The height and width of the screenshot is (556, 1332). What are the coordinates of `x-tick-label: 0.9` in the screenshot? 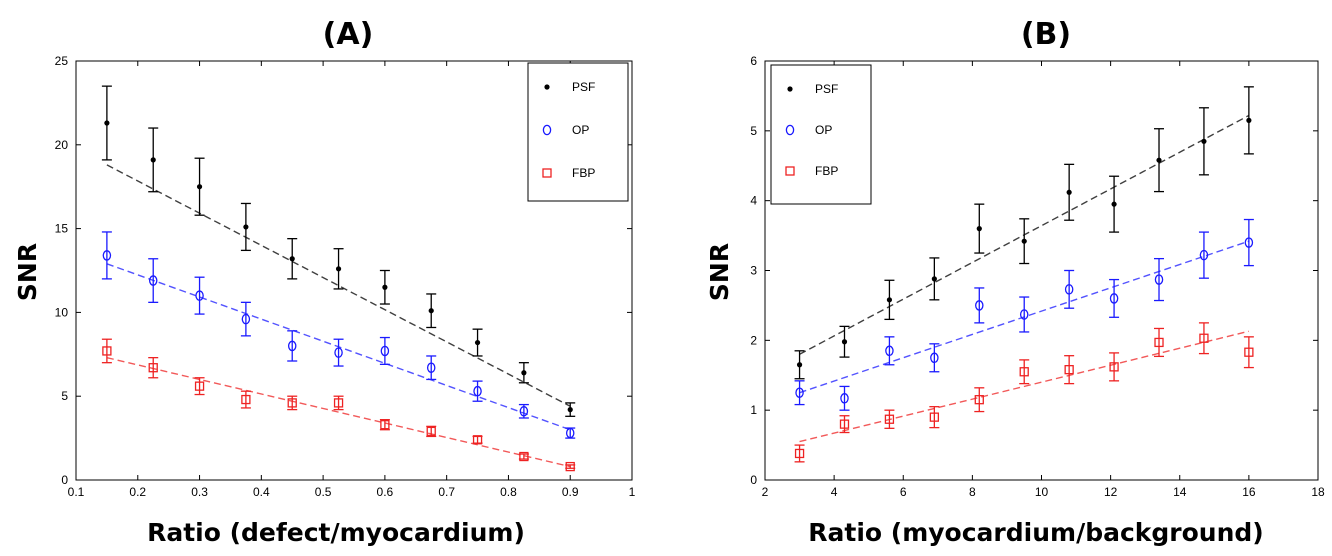 It's located at (570, 492).